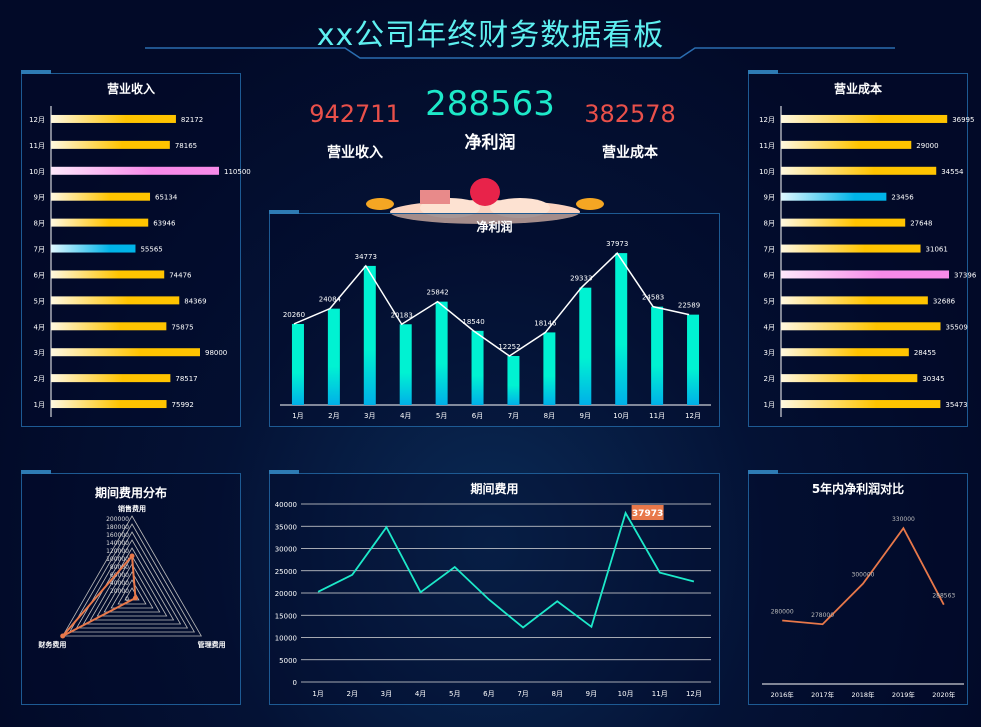 This screenshot has width=981, height=727. What do you see at coordinates (352, 694) in the screenshot?
I see `x-tick-label: 2月` at bounding box center [352, 694].